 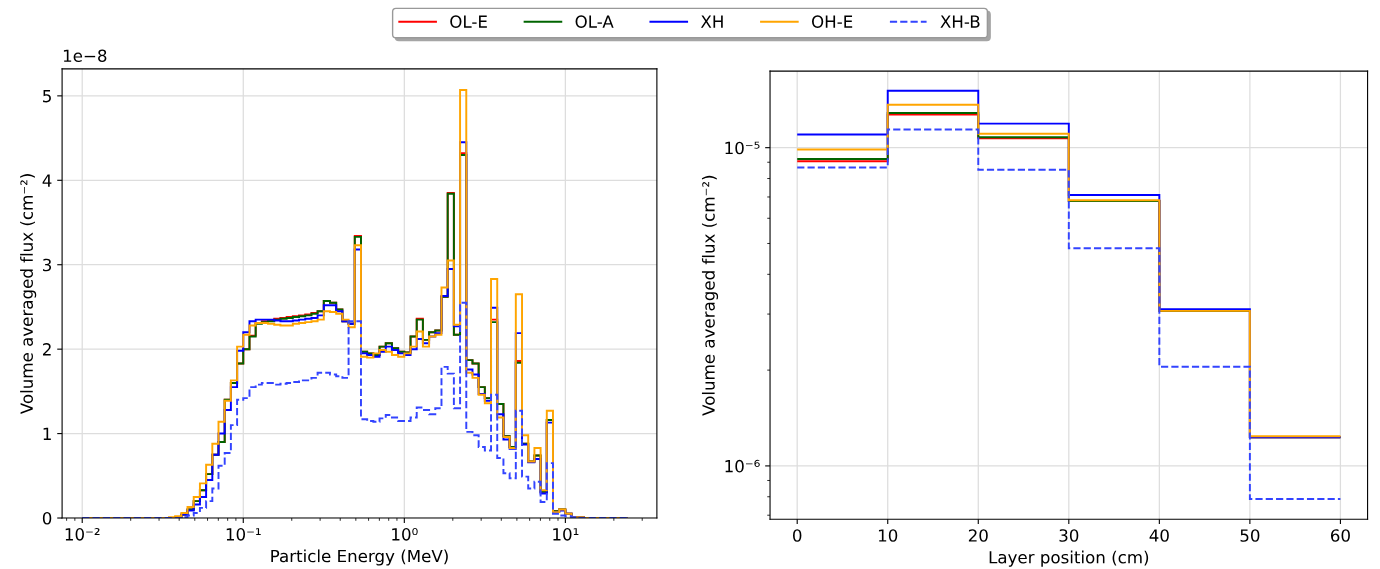 What do you see at coordinates (1069, 535) in the screenshot?
I see `x-tick-label: 30` at bounding box center [1069, 535].